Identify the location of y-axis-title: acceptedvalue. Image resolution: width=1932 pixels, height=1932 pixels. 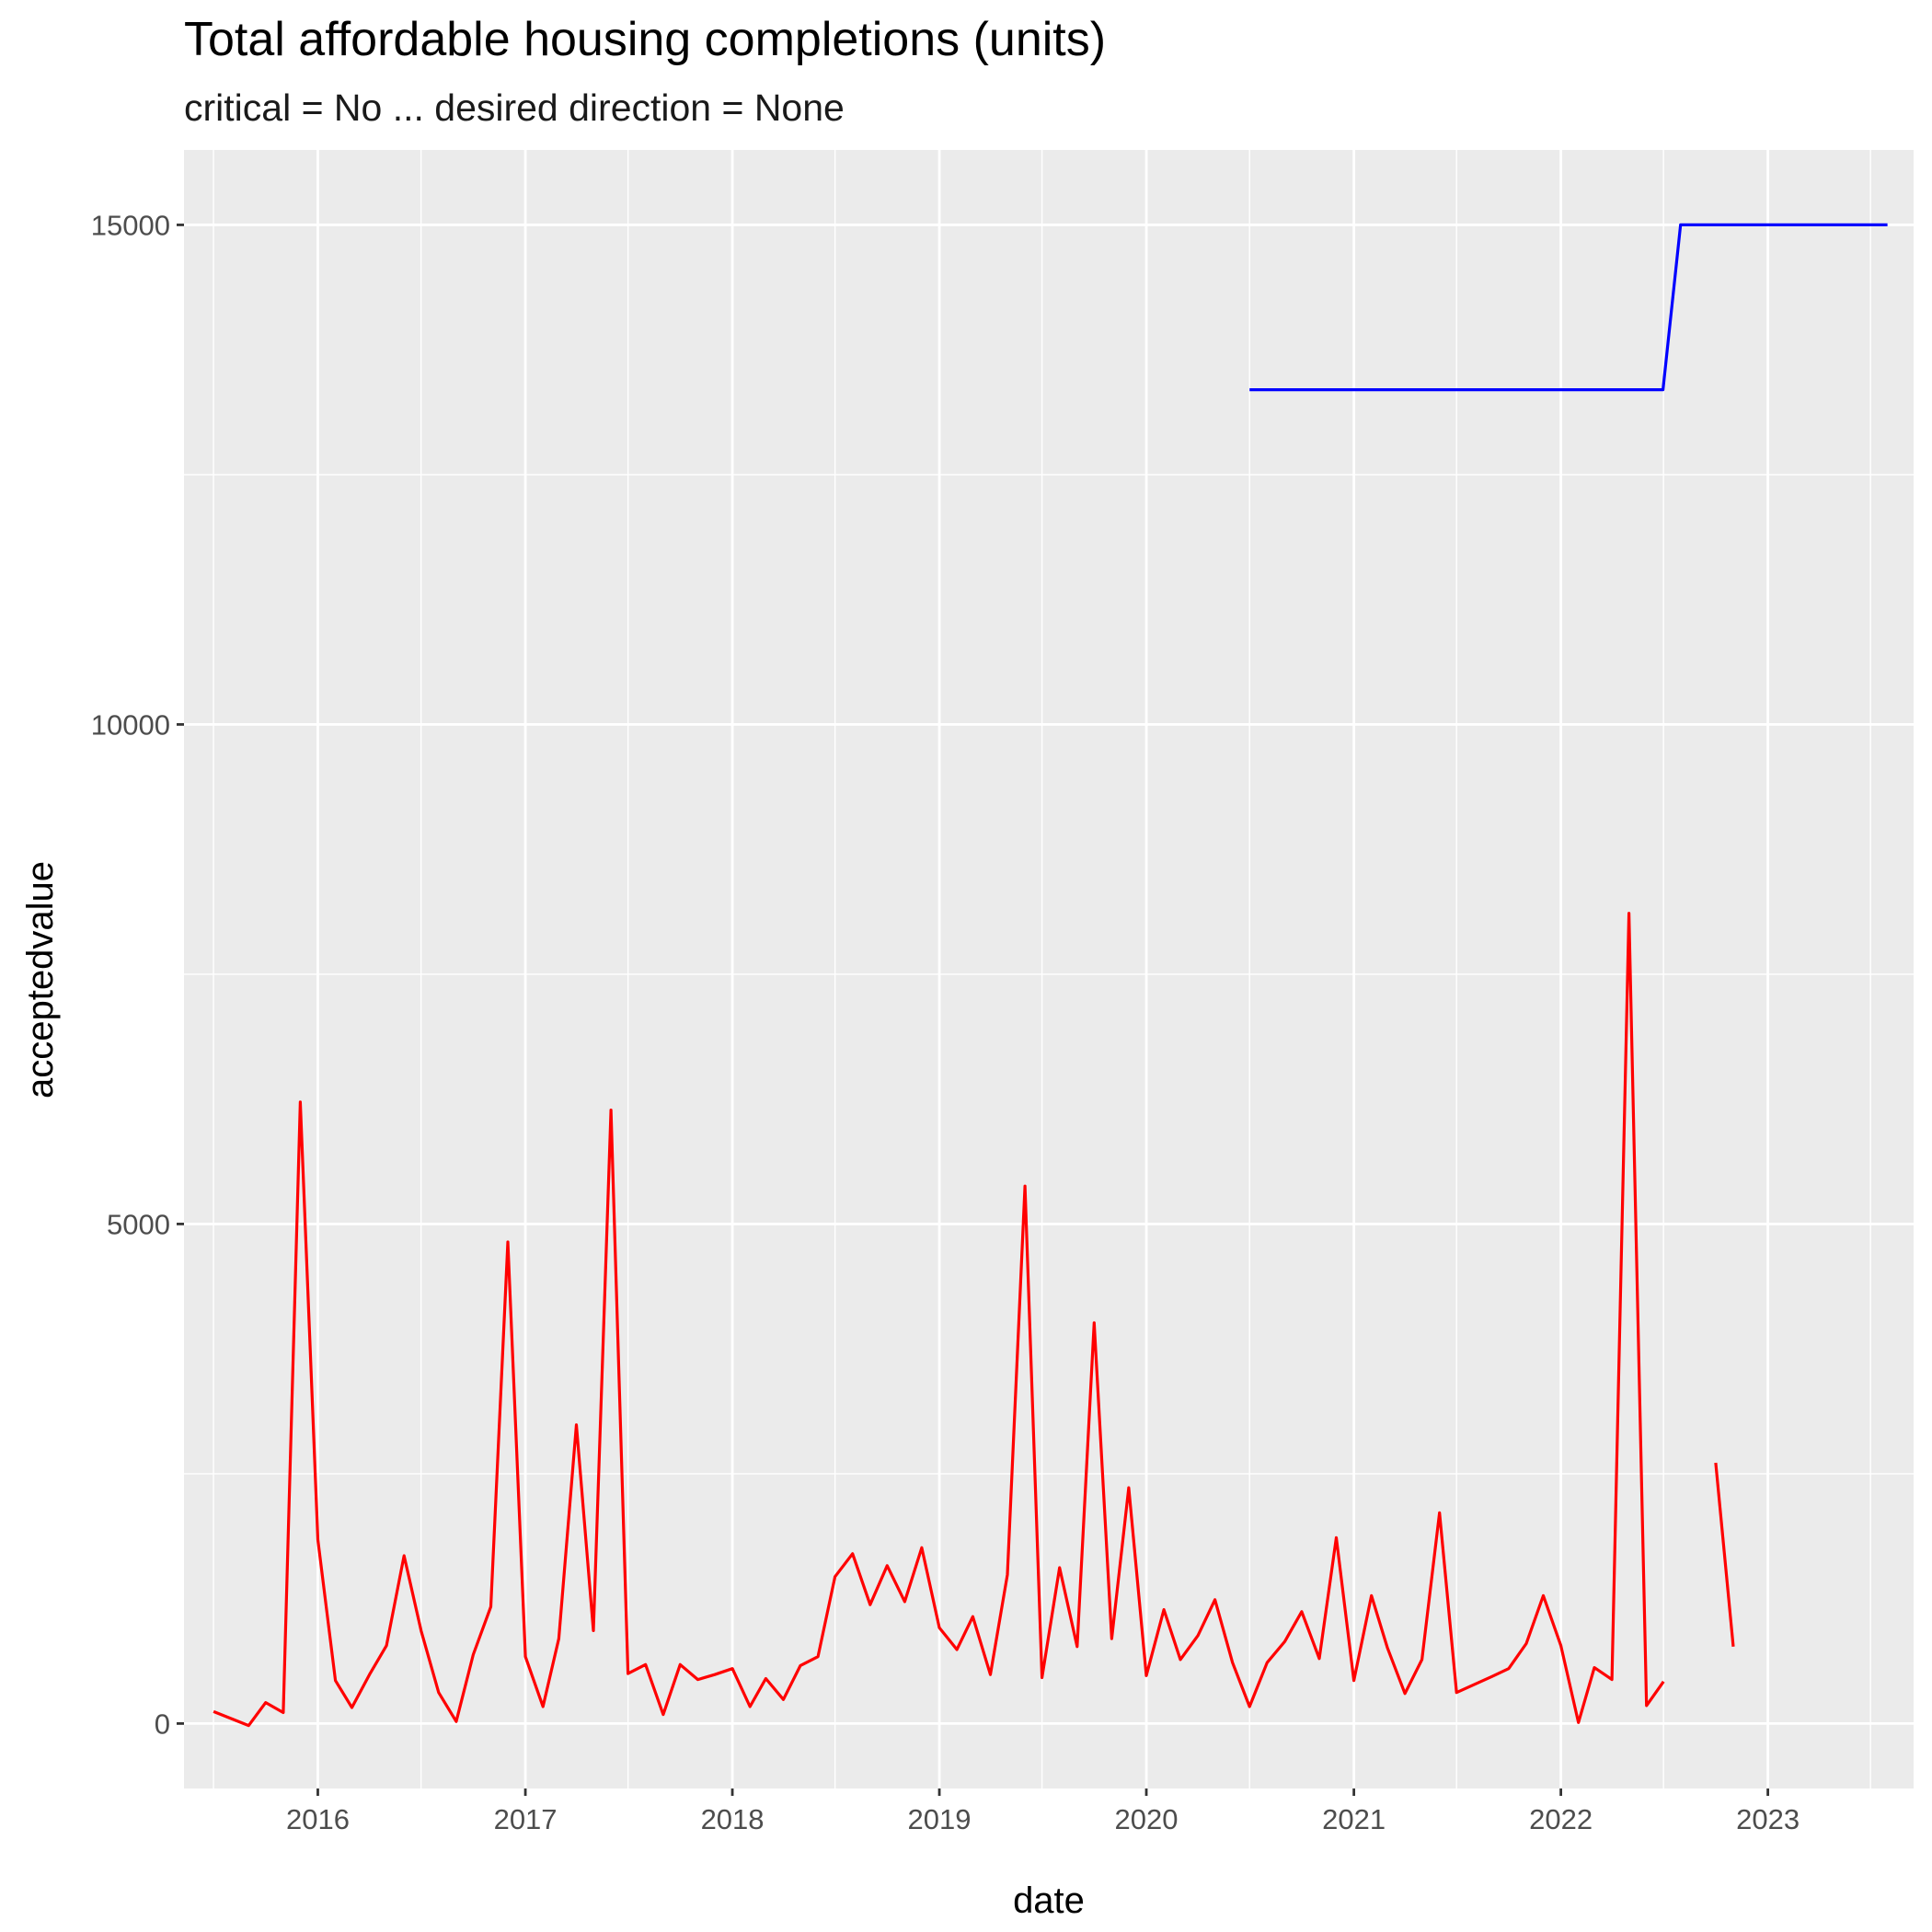
(40, 979).